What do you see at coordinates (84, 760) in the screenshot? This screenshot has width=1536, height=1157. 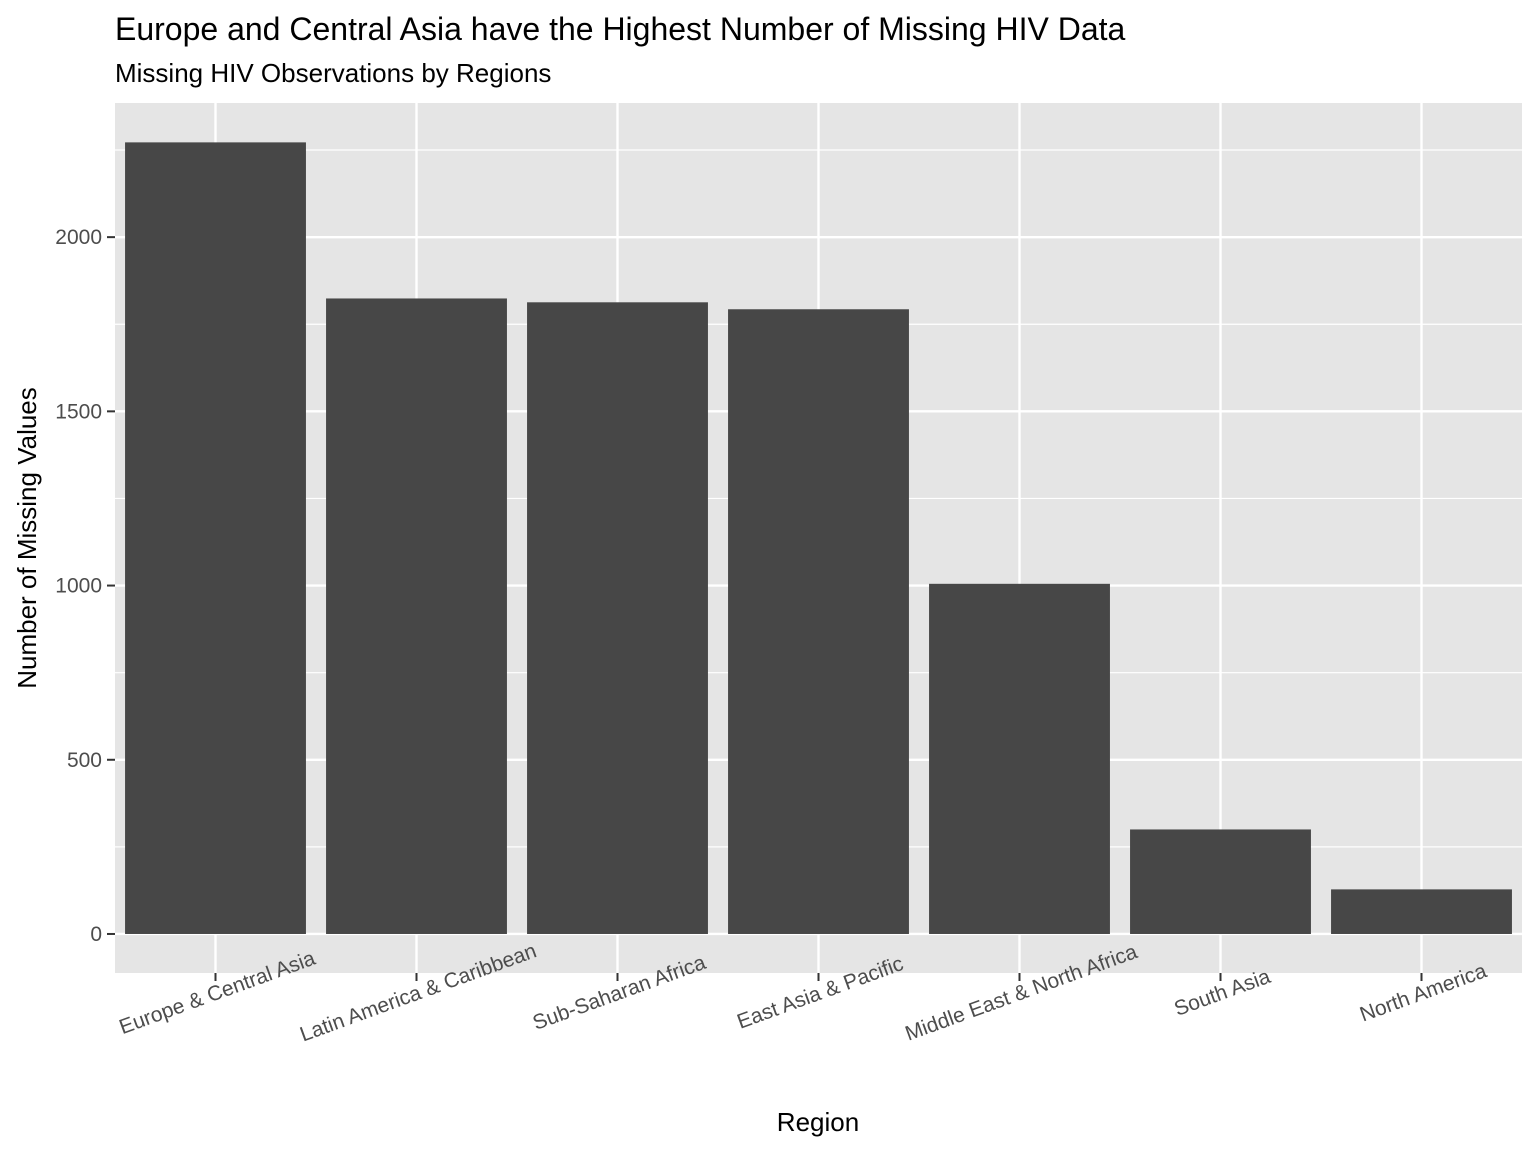 I see `y-tick-label: 500` at bounding box center [84, 760].